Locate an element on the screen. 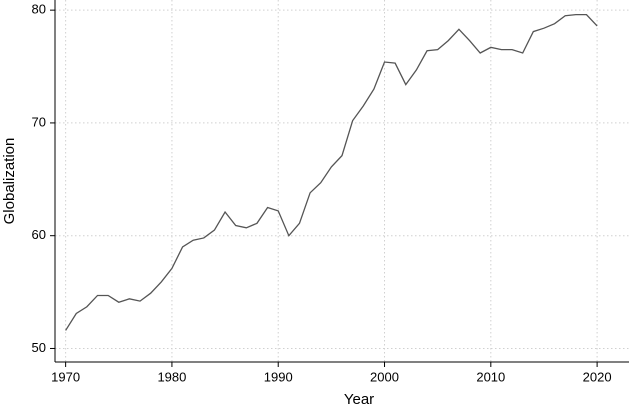 This screenshot has width=629, height=409. x-tick-label: 1980 is located at coordinates (171, 376).